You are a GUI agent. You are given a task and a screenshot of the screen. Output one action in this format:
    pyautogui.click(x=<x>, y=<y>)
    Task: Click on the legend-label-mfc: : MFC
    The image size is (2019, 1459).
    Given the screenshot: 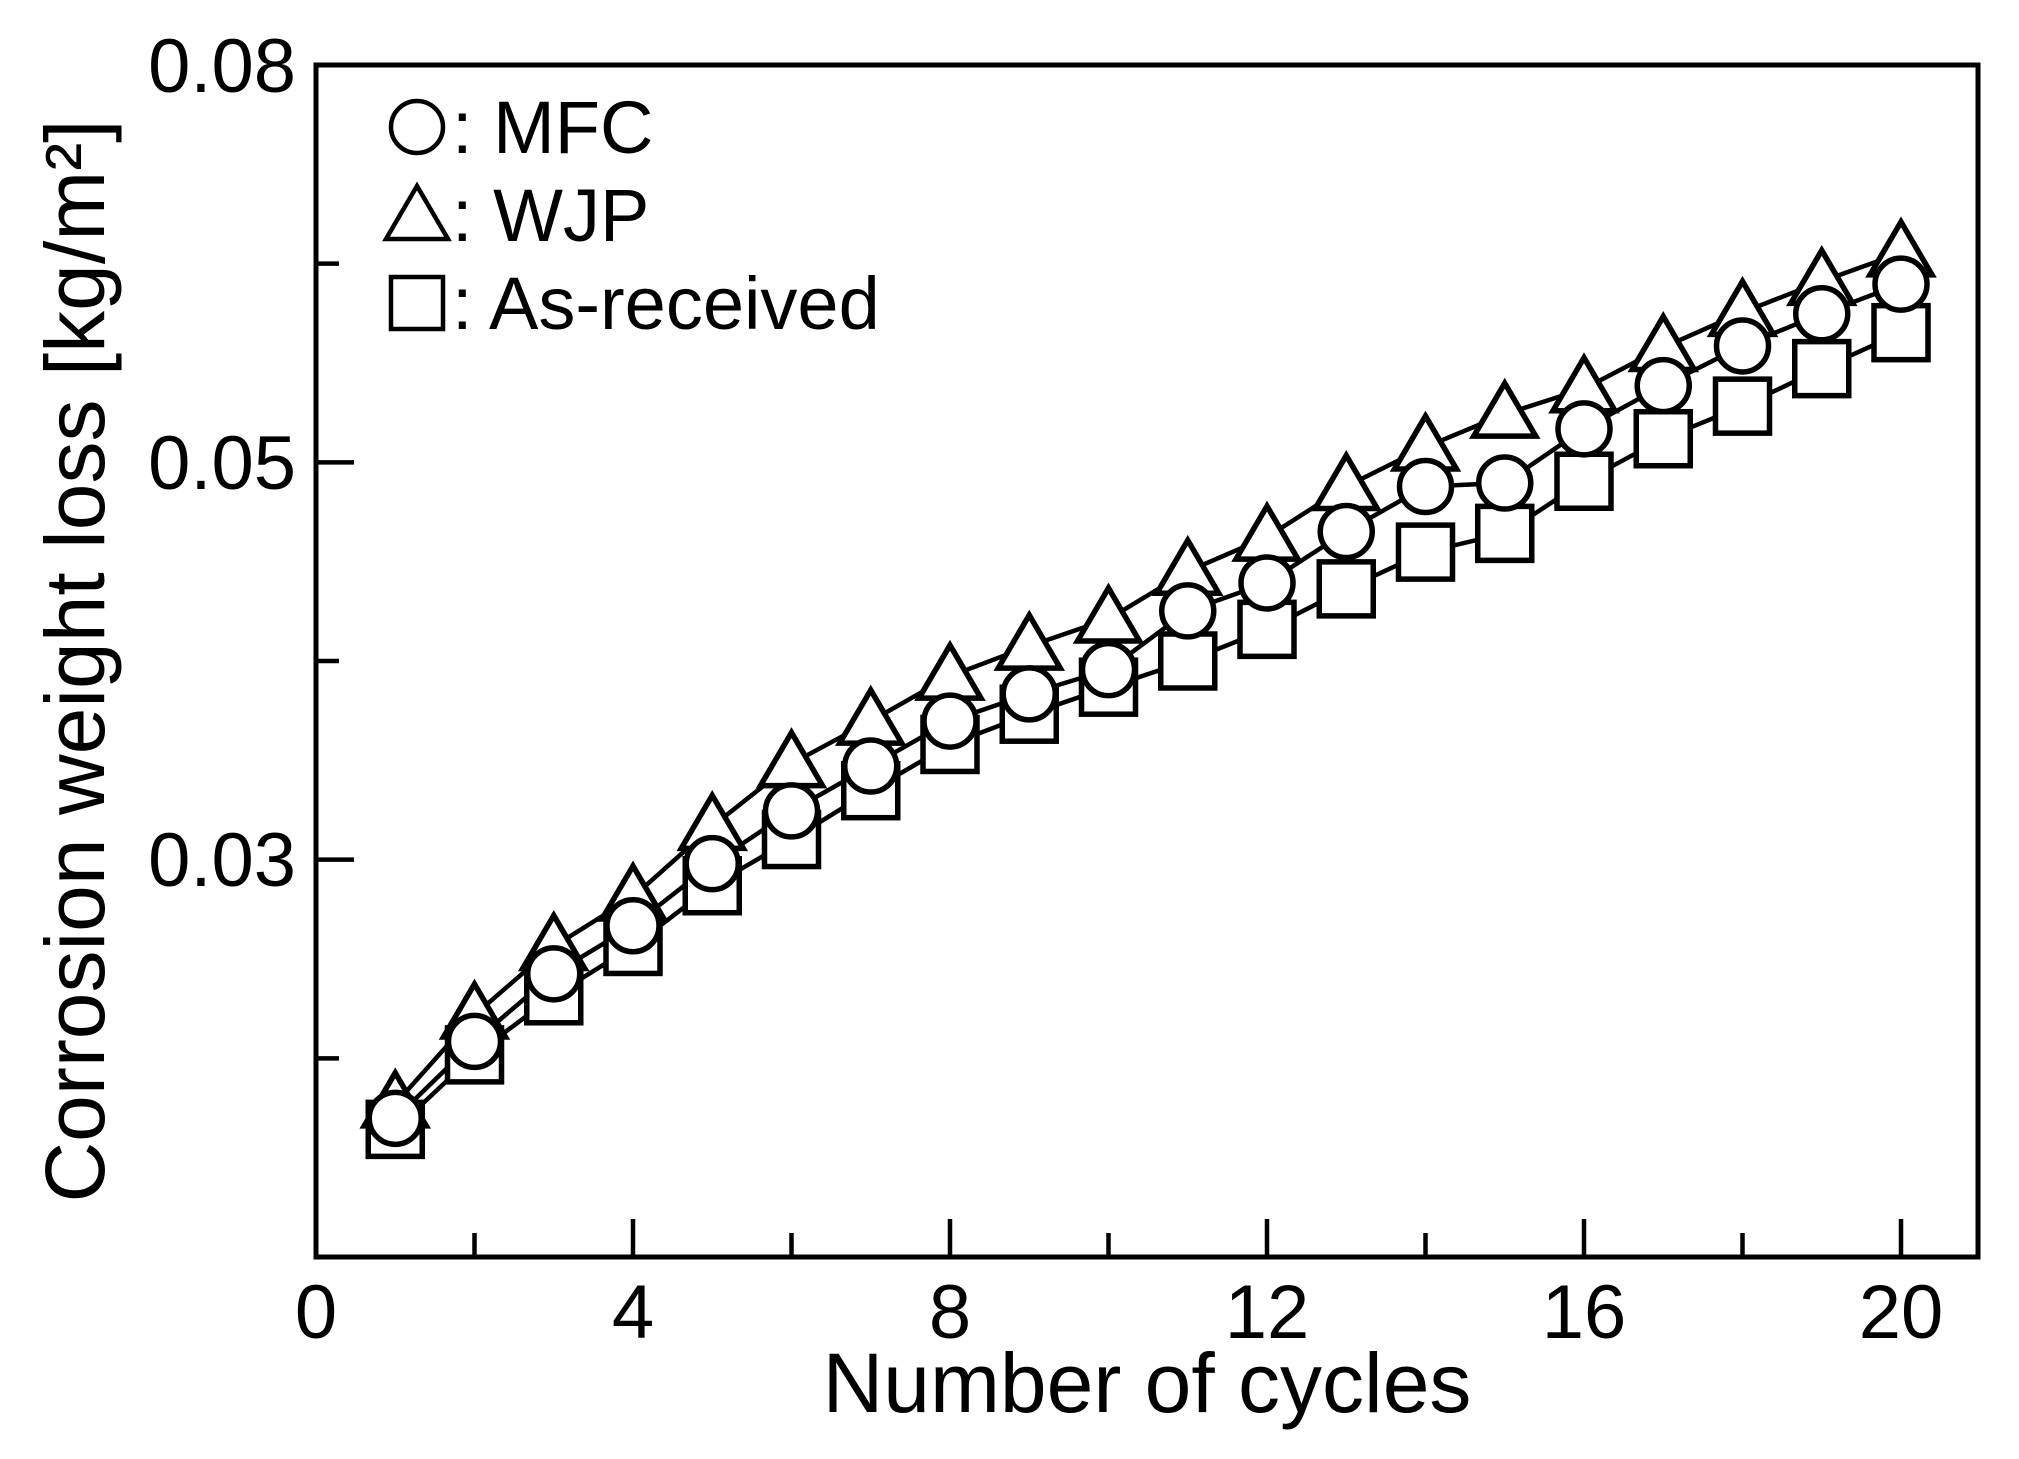 What is the action you would take?
    pyautogui.click(x=552, y=127)
    